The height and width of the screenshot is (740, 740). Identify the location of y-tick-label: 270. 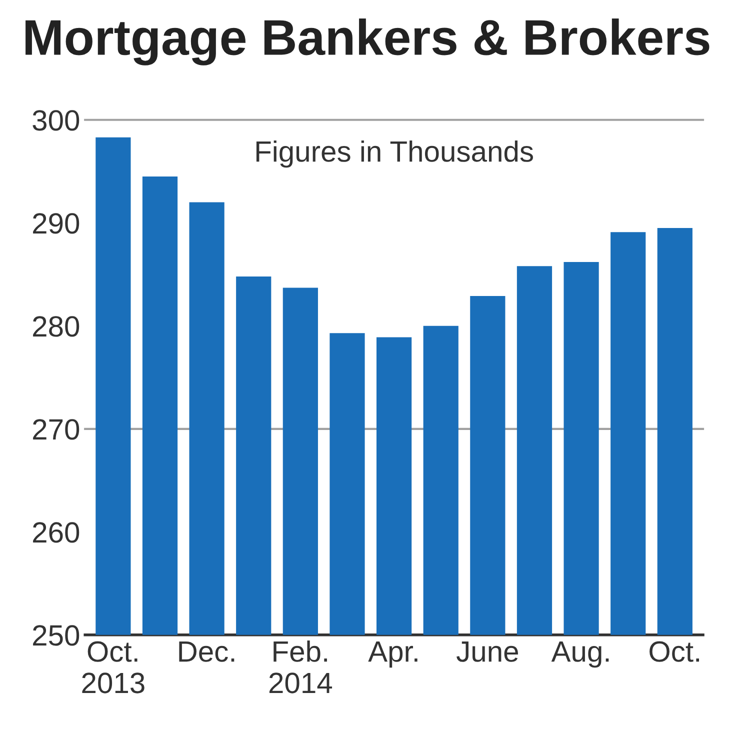
(56, 429).